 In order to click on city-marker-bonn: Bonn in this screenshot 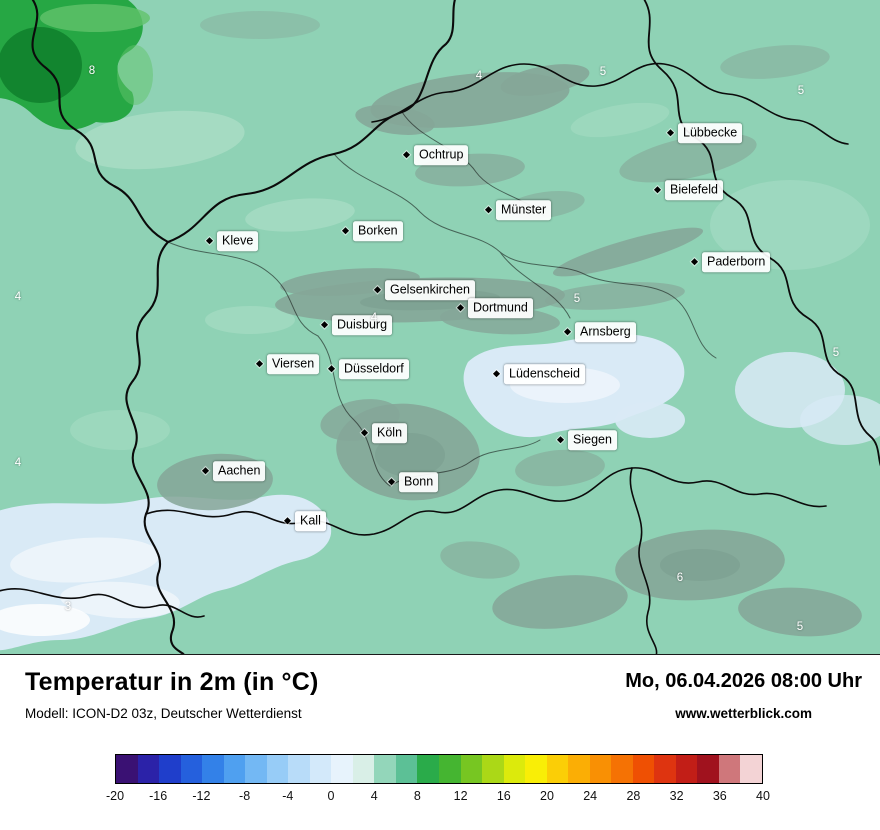, I will do `click(413, 482)`.